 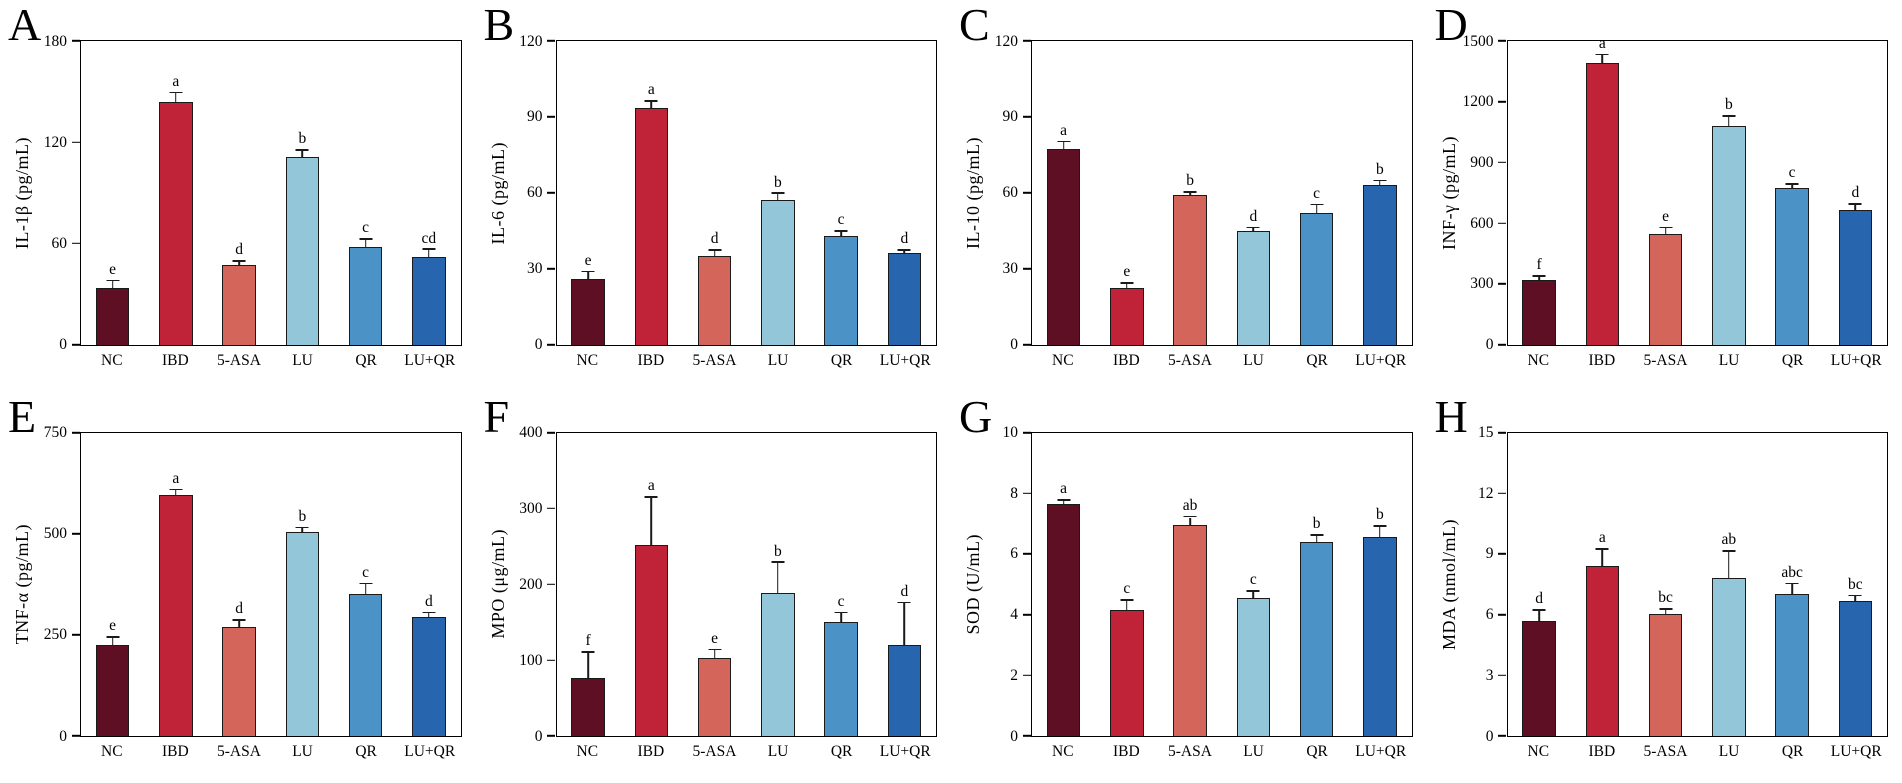 What do you see at coordinates (1449, 193) in the screenshot?
I see `y-axis-title-wrap: INF-γ (pg/mL)` at bounding box center [1449, 193].